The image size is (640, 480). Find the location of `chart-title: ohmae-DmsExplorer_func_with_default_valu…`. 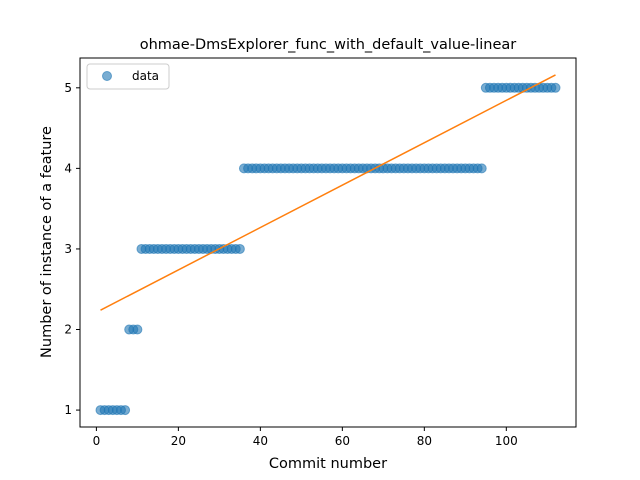

chart-title: ohmae-DmsExplorer_func_with_default_valu… is located at coordinates (328, 45).